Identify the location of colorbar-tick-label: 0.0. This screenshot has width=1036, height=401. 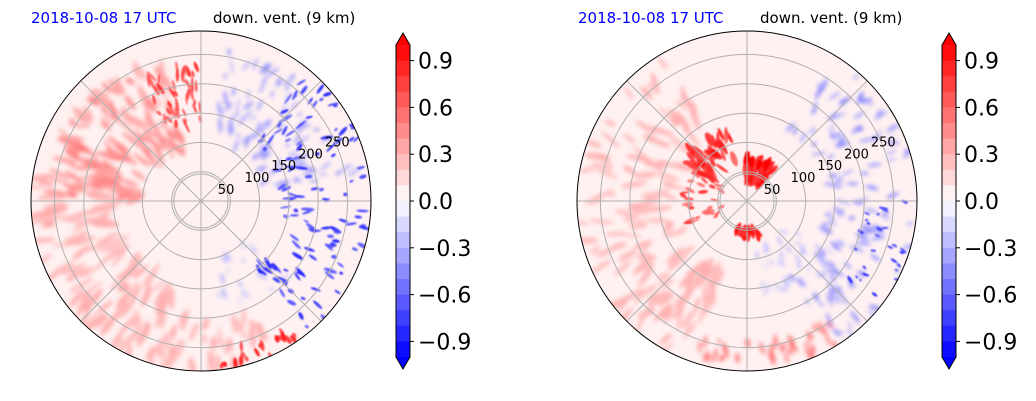
(435, 202).